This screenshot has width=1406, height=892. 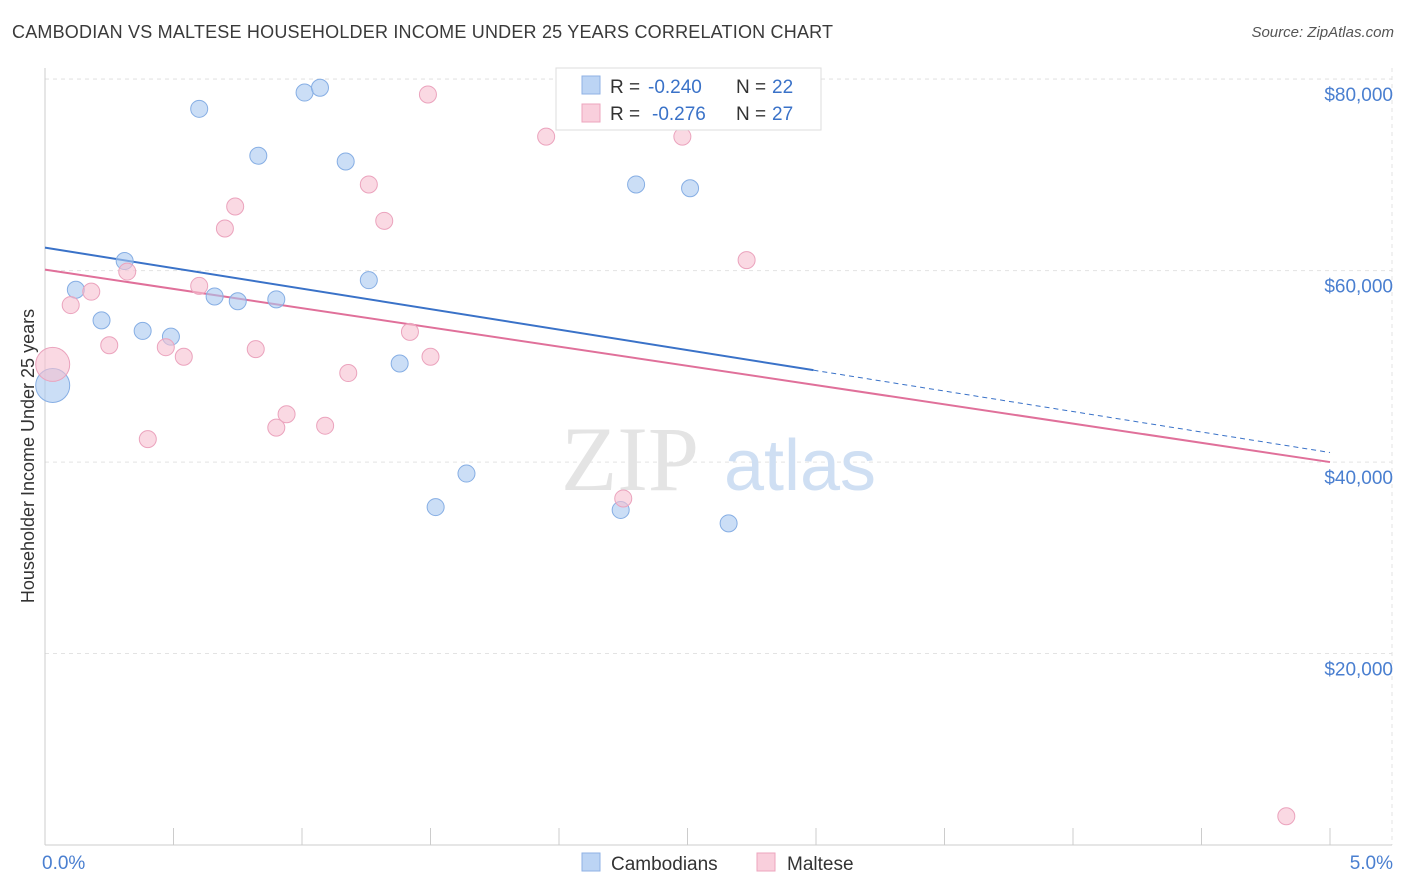 I want to click on legend-r-label-cambodians: R =, so click(x=625, y=87).